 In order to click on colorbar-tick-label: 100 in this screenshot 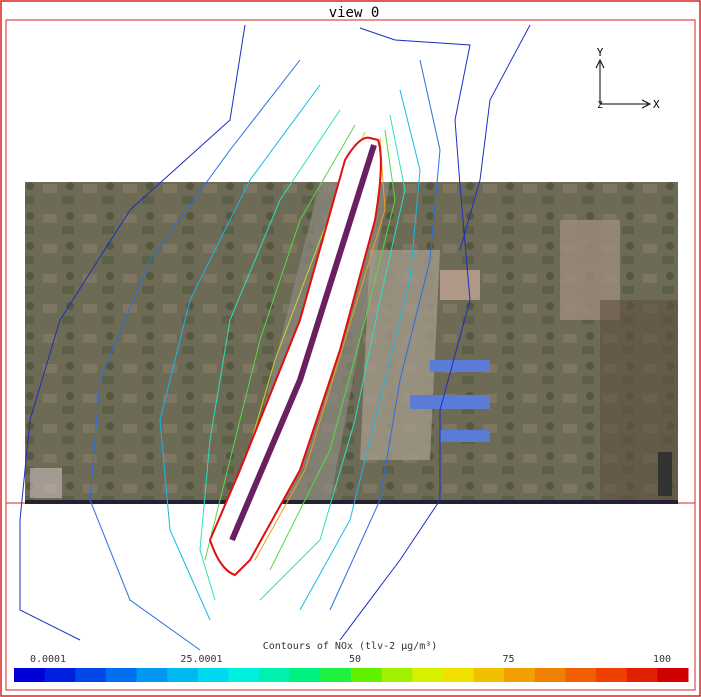, I will do `click(662, 659)`.